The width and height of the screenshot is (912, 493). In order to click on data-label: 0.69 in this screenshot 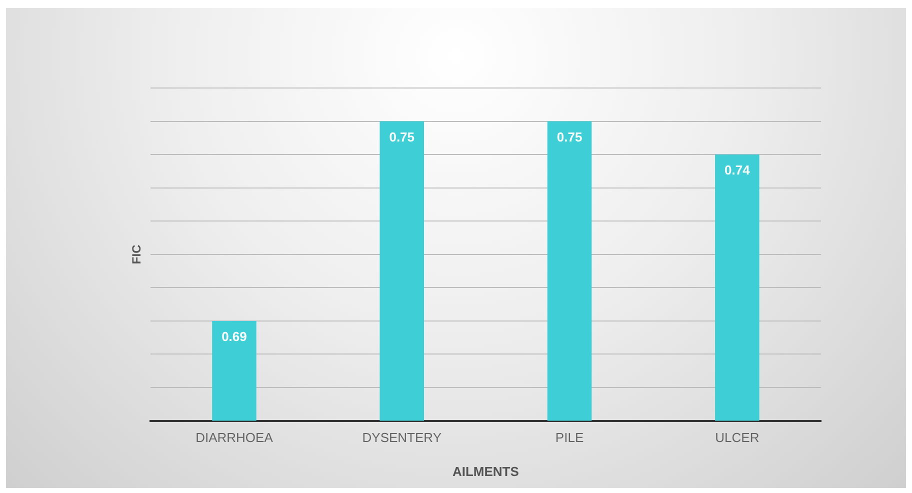, I will do `click(234, 336)`.